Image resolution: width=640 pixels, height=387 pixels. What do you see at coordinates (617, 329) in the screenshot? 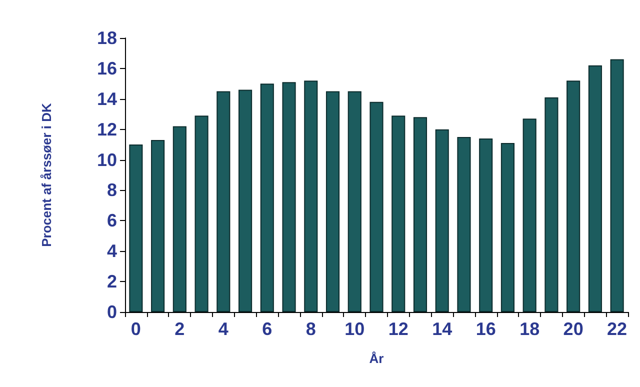
I see `x-tick-label: 22` at bounding box center [617, 329].